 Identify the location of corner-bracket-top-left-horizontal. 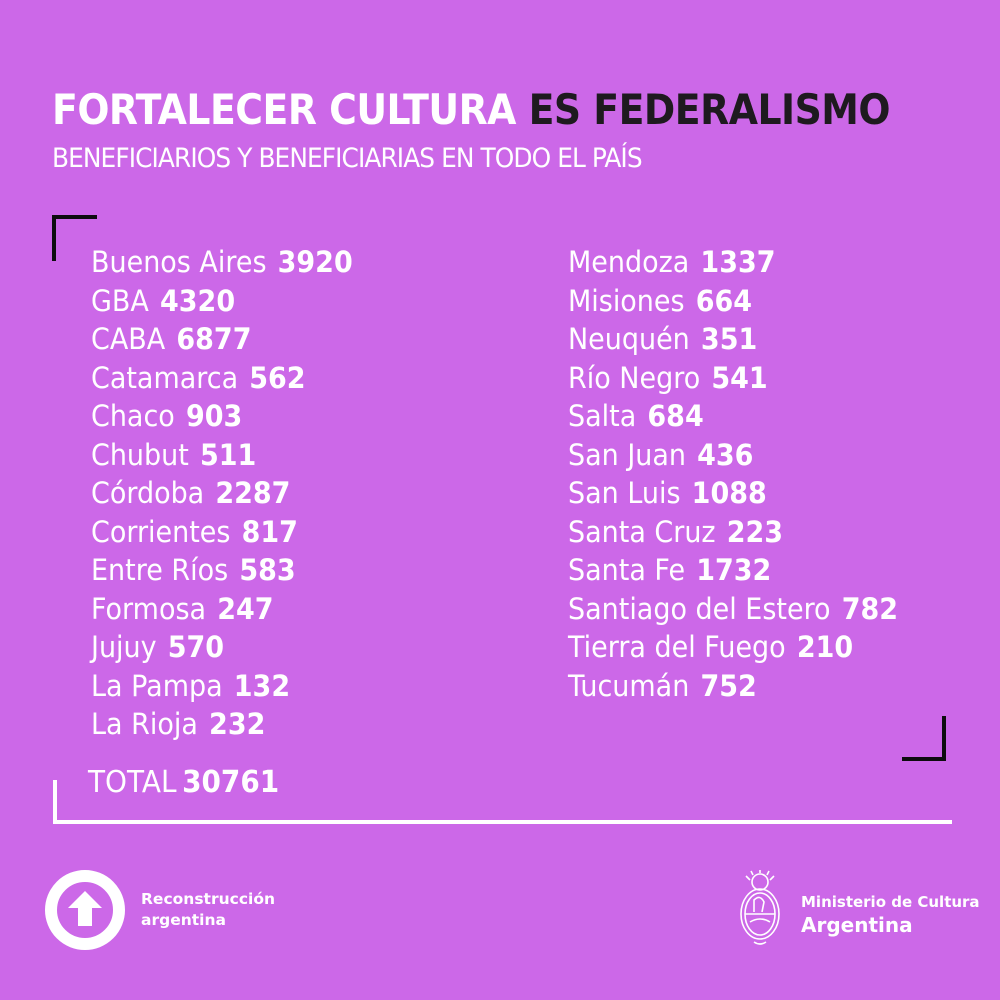
(74, 217).